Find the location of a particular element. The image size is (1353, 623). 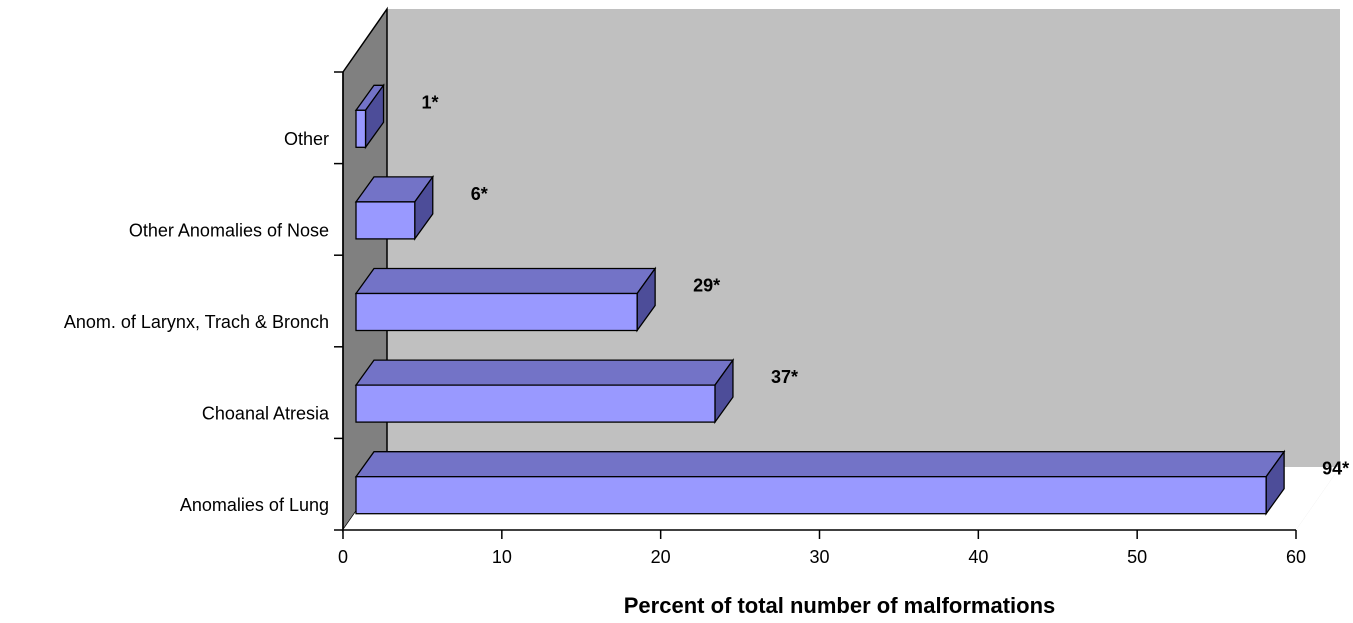

x-tick-label: 30 is located at coordinates (819, 557).